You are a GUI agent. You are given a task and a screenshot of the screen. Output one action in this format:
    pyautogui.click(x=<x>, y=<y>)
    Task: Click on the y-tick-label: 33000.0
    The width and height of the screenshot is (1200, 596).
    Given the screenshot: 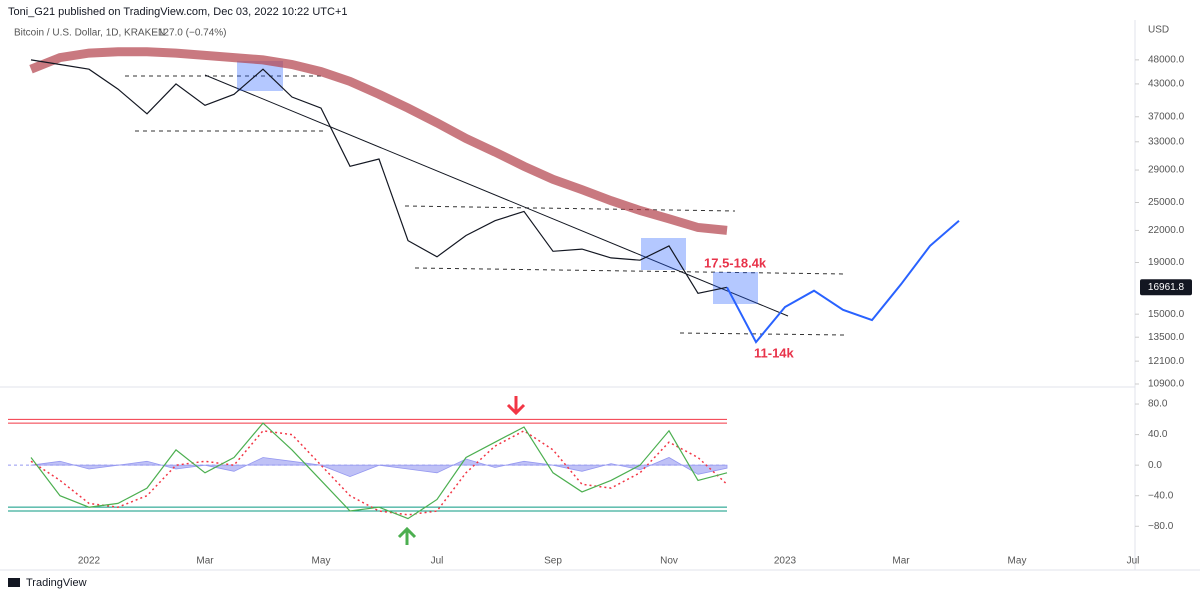 What is the action you would take?
    pyautogui.click(x=1166, y=141)
    